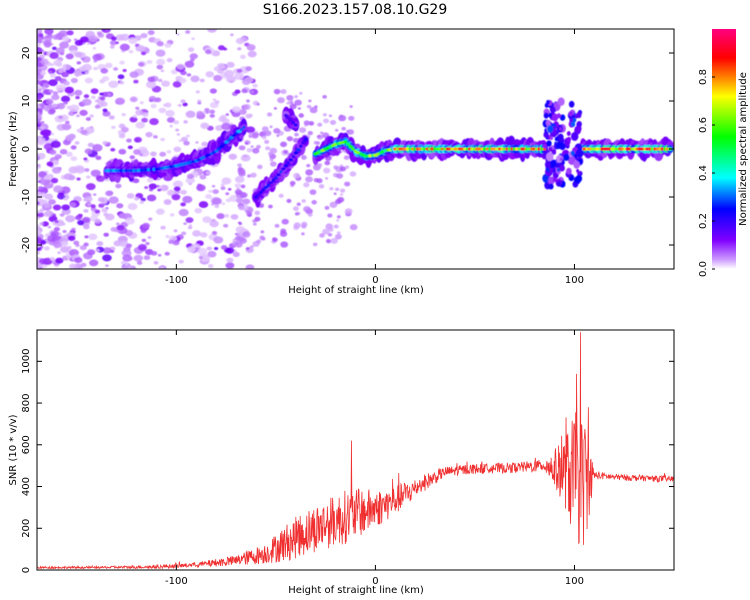  Describe the element at coordinates (26, 528) in the screenshot. I see `y-tick-label: 200` at that location.